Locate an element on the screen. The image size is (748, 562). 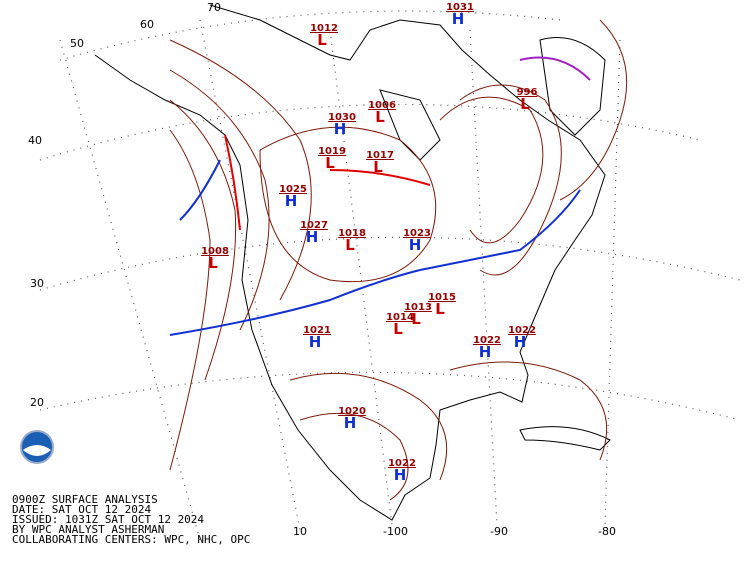
pressure-center-value: 1017 is located at coordinates (380, 155).